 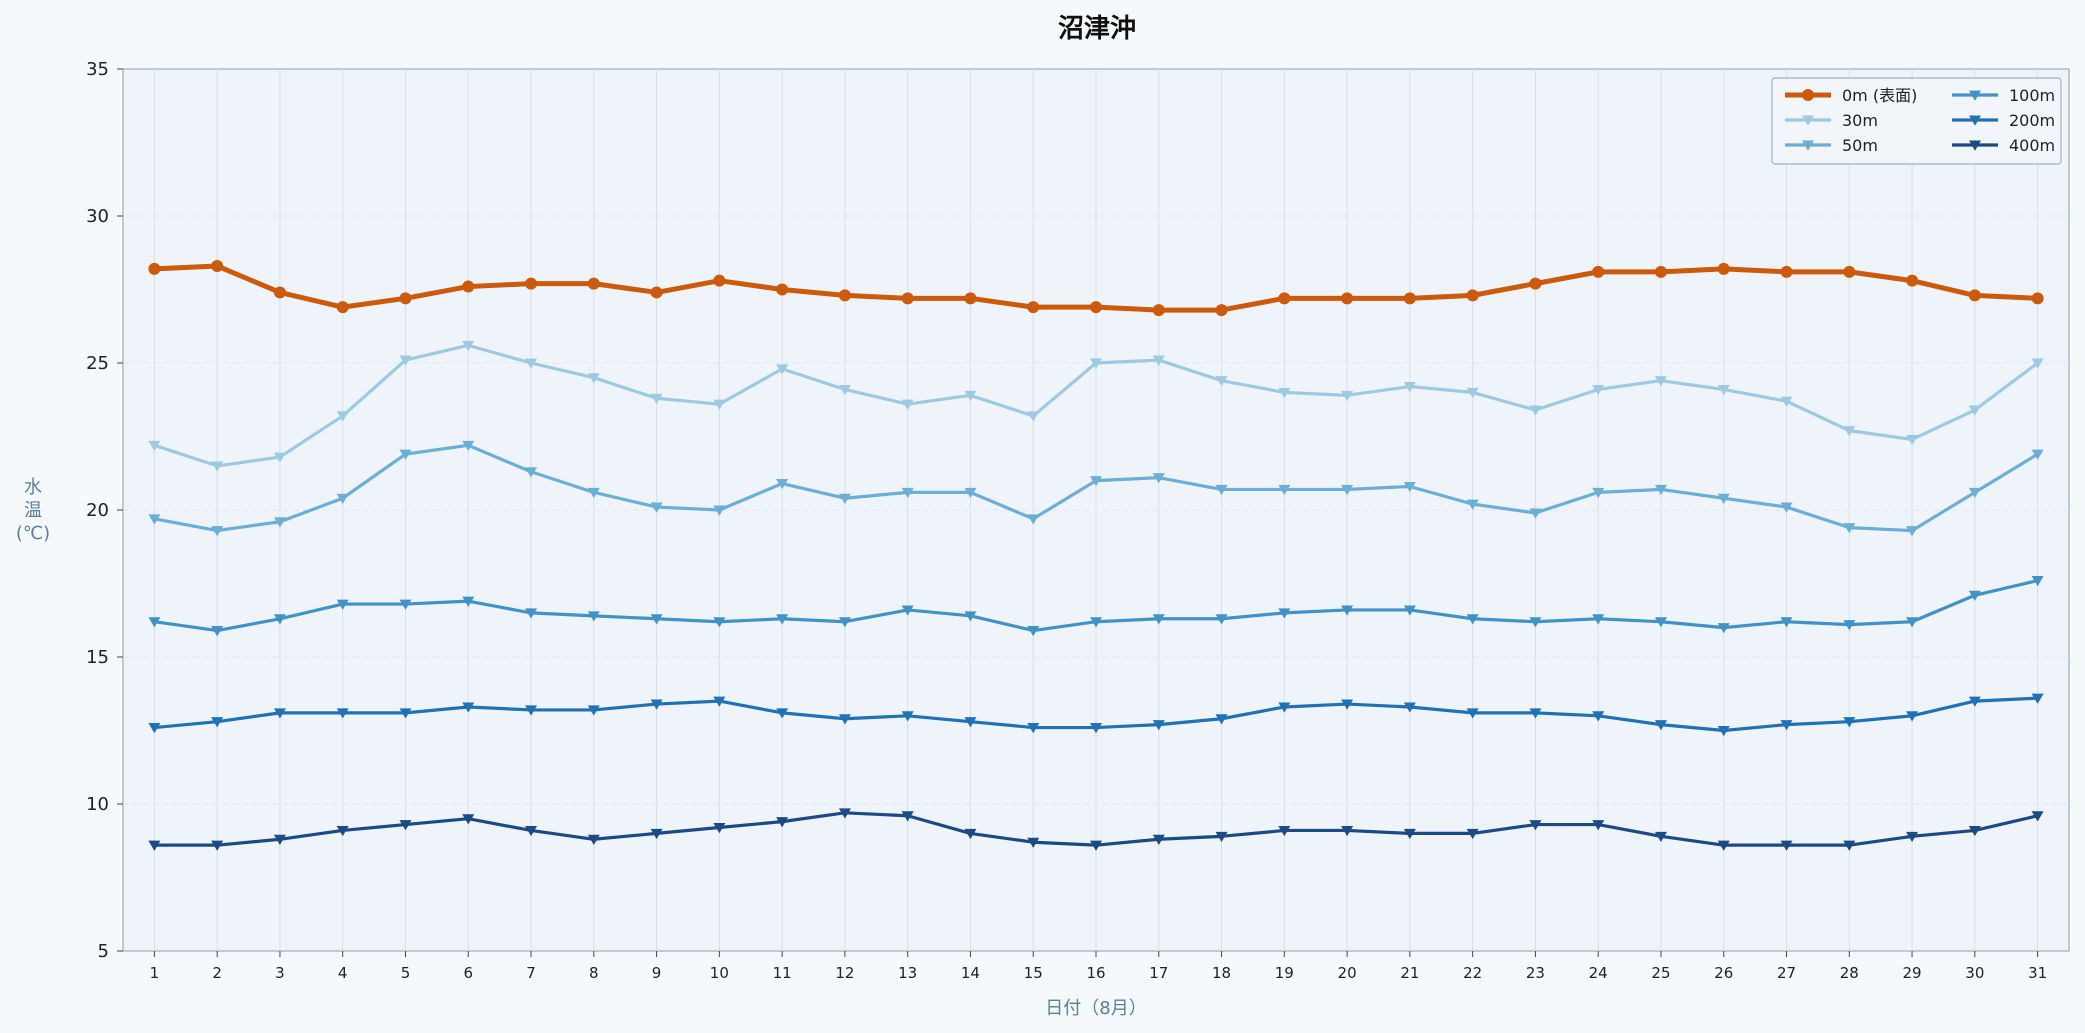 What do you see at coordinates (1095, 973) in the screenshot?
I see `x-tick-label: 16` at bounding box center [1095, 973].